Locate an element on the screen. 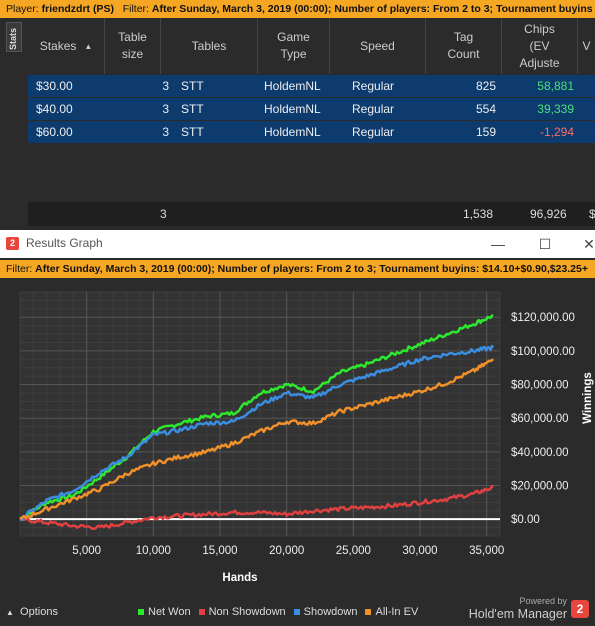  legend-item: Non Showdown is located at coordinates (242, 612).